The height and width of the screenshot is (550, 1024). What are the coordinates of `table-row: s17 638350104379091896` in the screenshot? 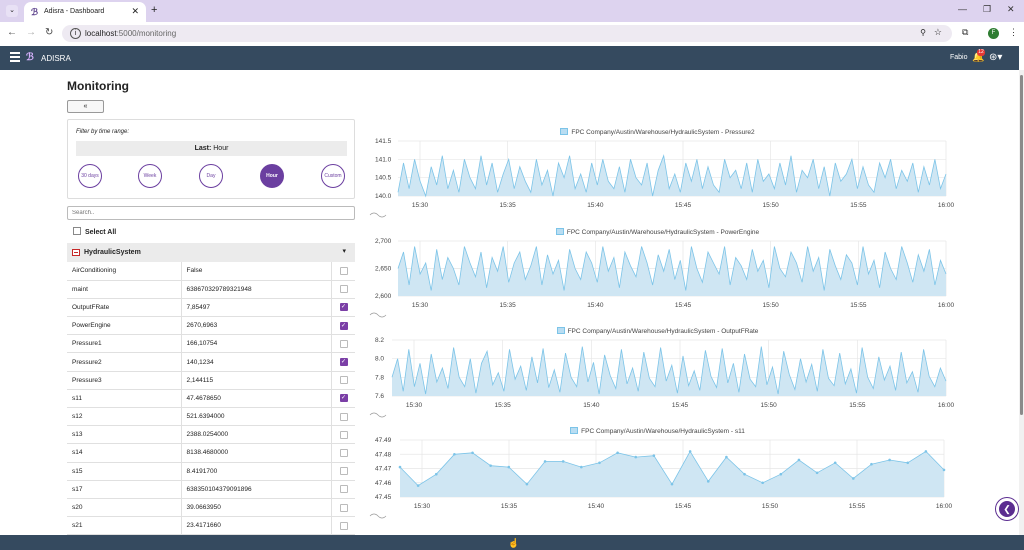 It's located at (211, 489).